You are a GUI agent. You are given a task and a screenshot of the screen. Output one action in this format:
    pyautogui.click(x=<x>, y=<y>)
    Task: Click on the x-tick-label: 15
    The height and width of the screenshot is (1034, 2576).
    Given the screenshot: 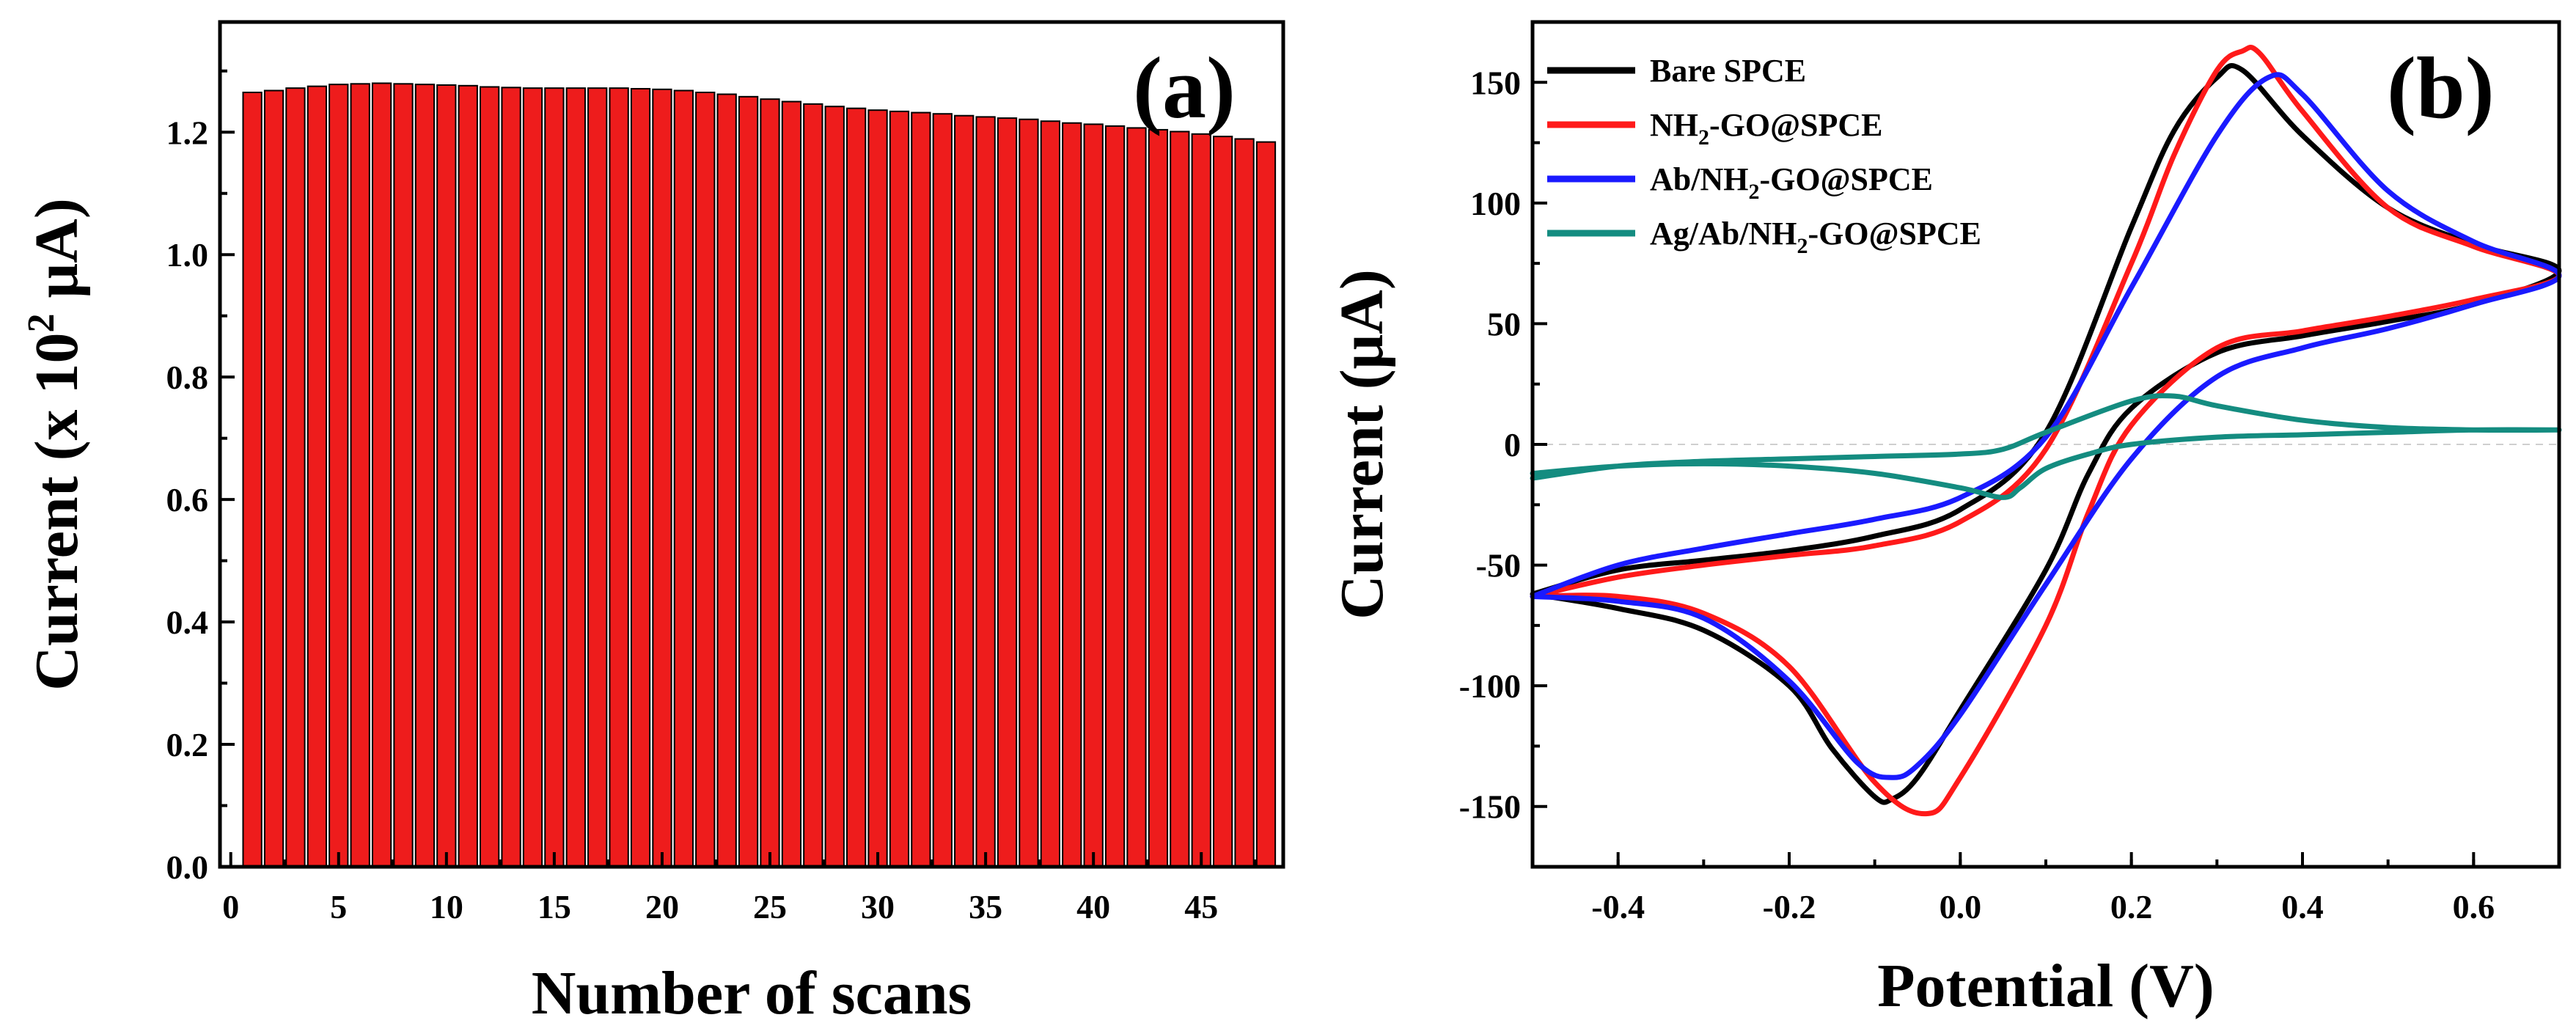 What is the action you would take?
    pyautogui.click(x=554, y=906)
    